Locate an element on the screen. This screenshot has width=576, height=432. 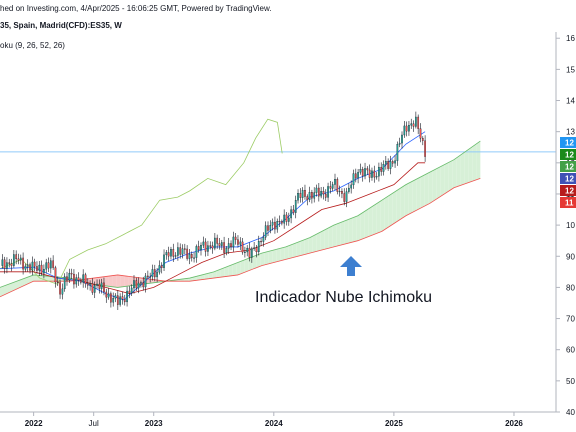
x-tick-label: 2024 is located at coordinates (274, 423).